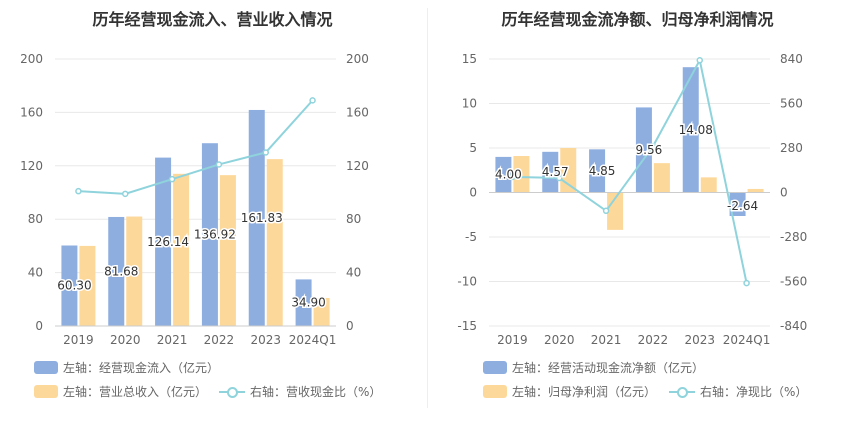 Image resolution: width=850 pixels, height=437 pixels. Describe the element at coordinates (791, 59) in the screenshot. I see `y-right-tick-label: 840` at that location.